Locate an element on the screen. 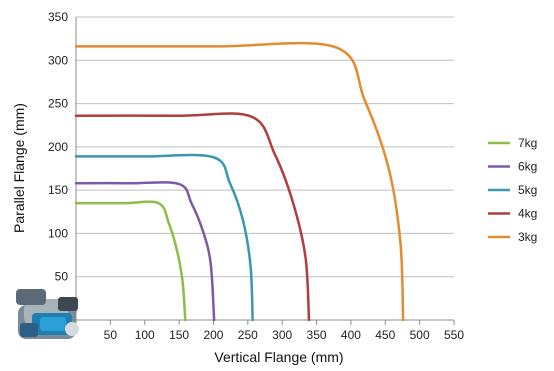 The image size is (554, 371). y-tick-label: 150 is located at coordinates (58, 190).